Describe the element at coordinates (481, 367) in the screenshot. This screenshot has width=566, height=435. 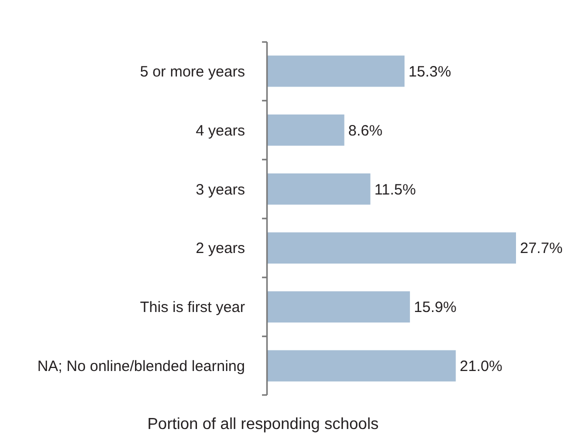
I see `data-label: 21.0%` at that location.